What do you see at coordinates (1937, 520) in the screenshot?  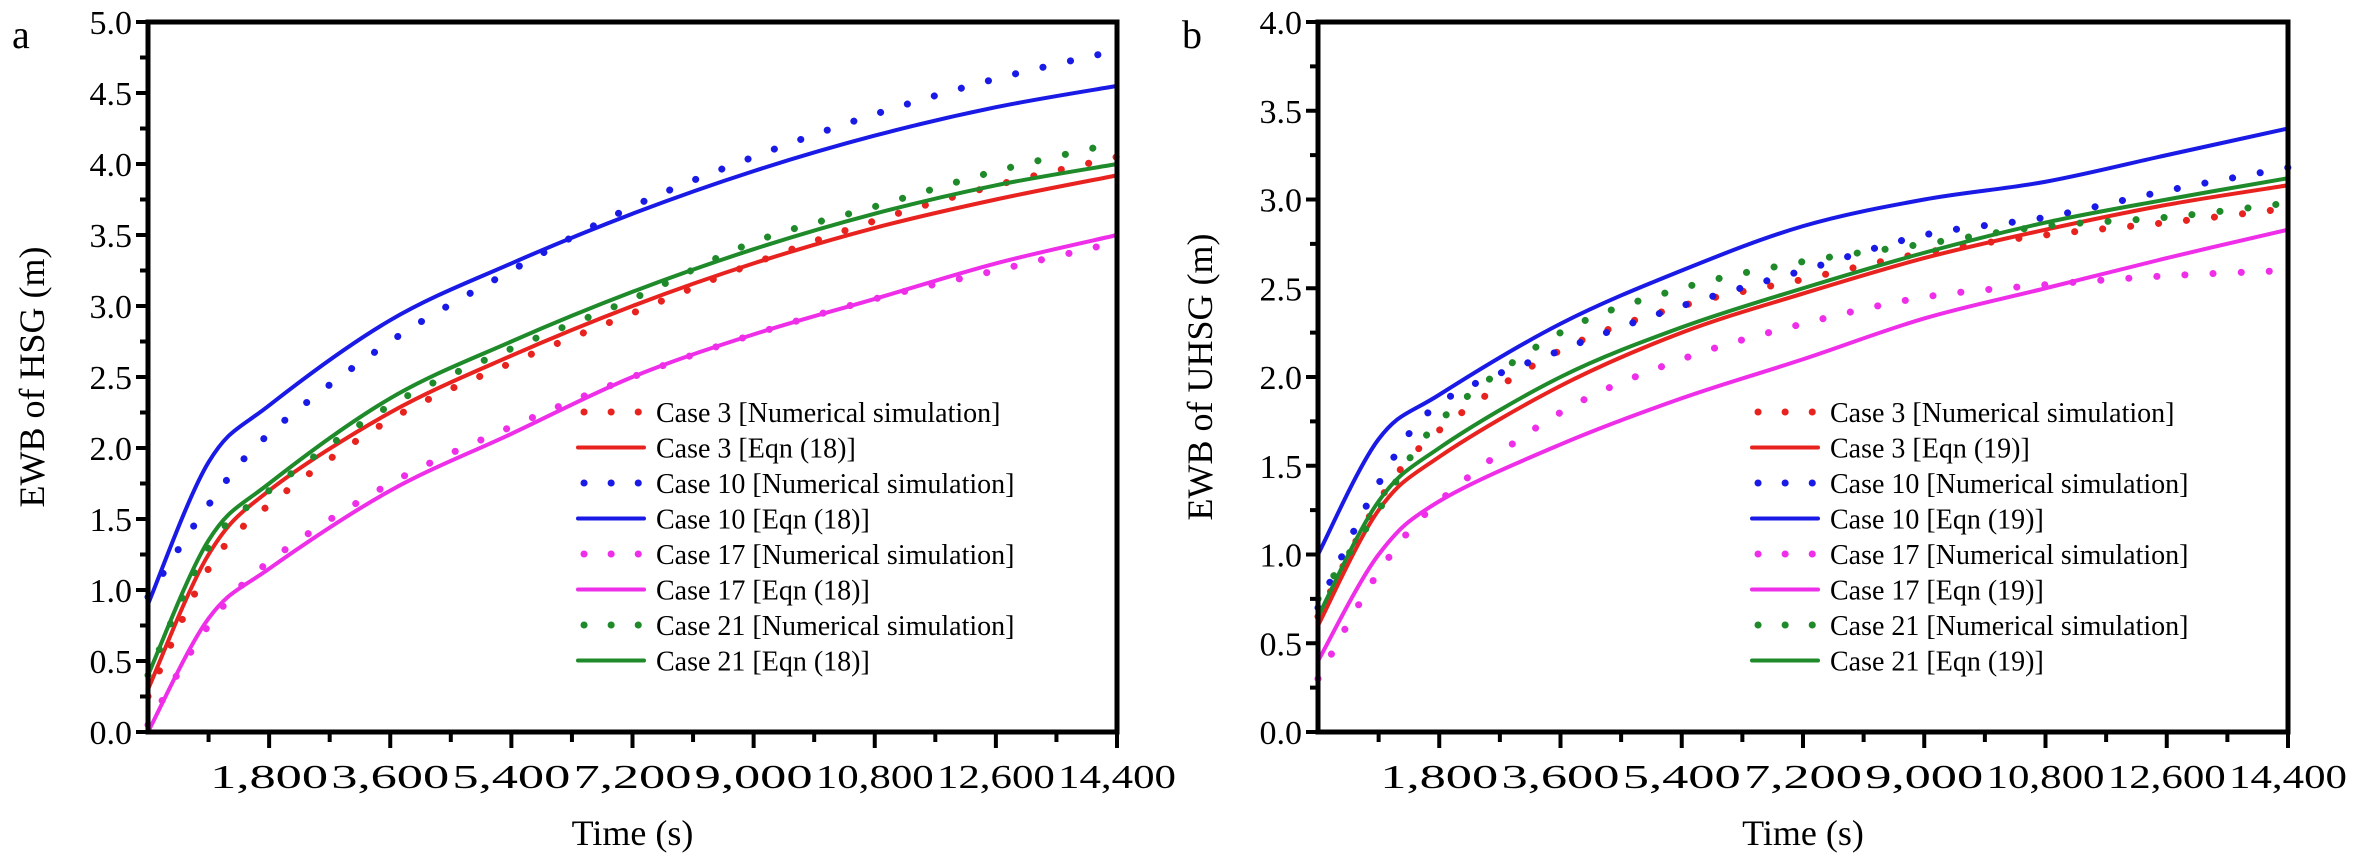 I see `legend-label: Case 10 [Eqn (19)]` at bounding box center [1937, 520].